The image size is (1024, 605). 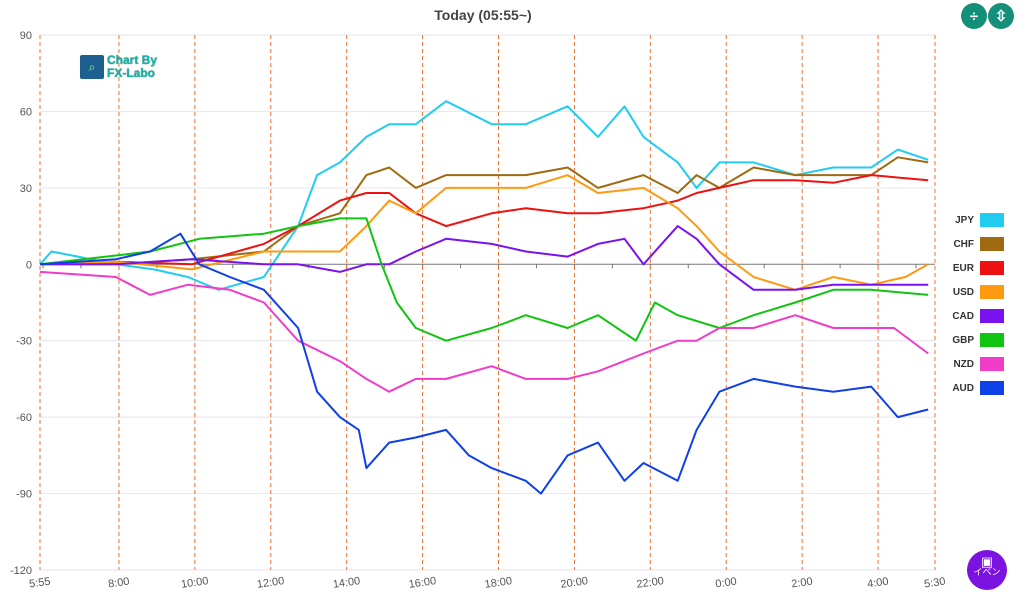 I want to click on y-tick-label: 30, so click(x=26, y=189).